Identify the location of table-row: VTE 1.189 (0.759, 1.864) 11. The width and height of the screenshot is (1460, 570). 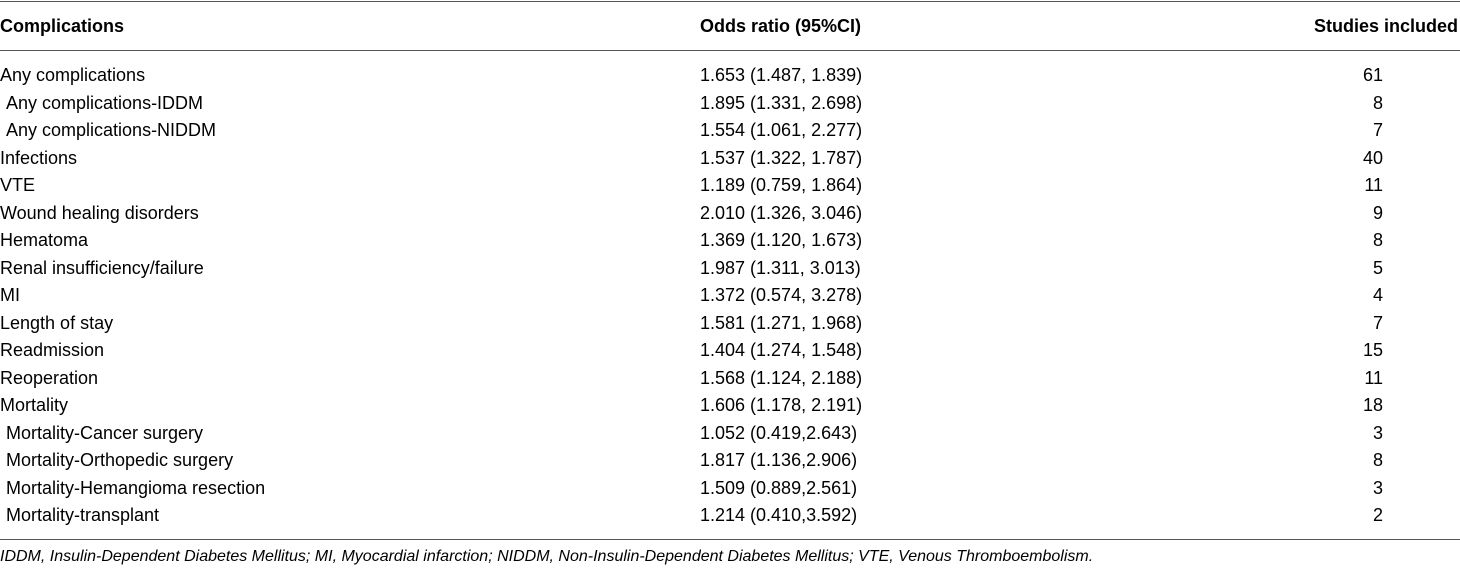
(730, 186).